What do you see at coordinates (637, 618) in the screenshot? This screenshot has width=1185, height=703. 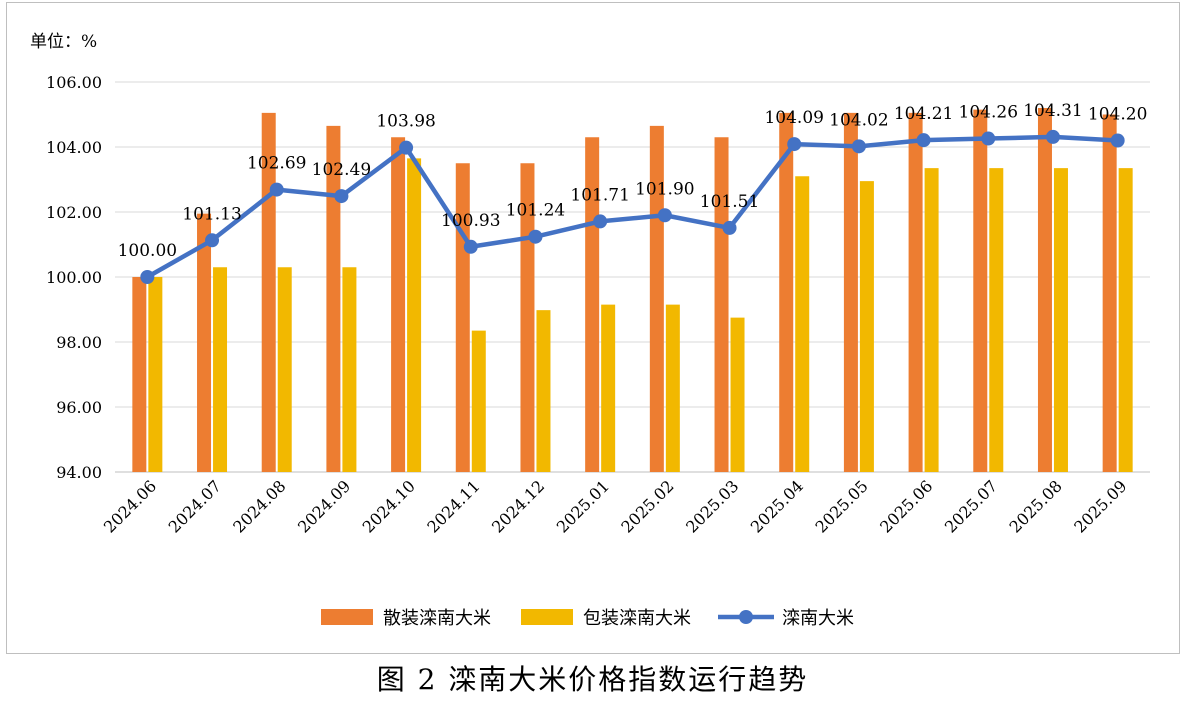 I see `legend-label-packaged: 包装滦南大米` at bounding box center [637, 618].